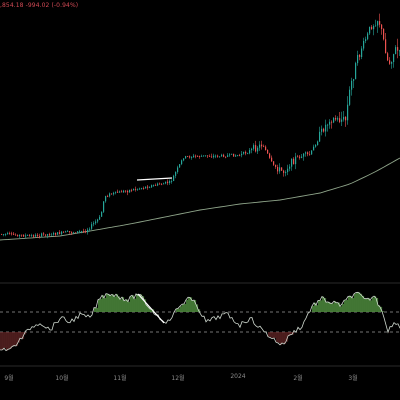  What do you see at coordinates (178, 378) in the screenshot?
I see `time-axis-label-dec: 12월` at bounding box center [178, 378].